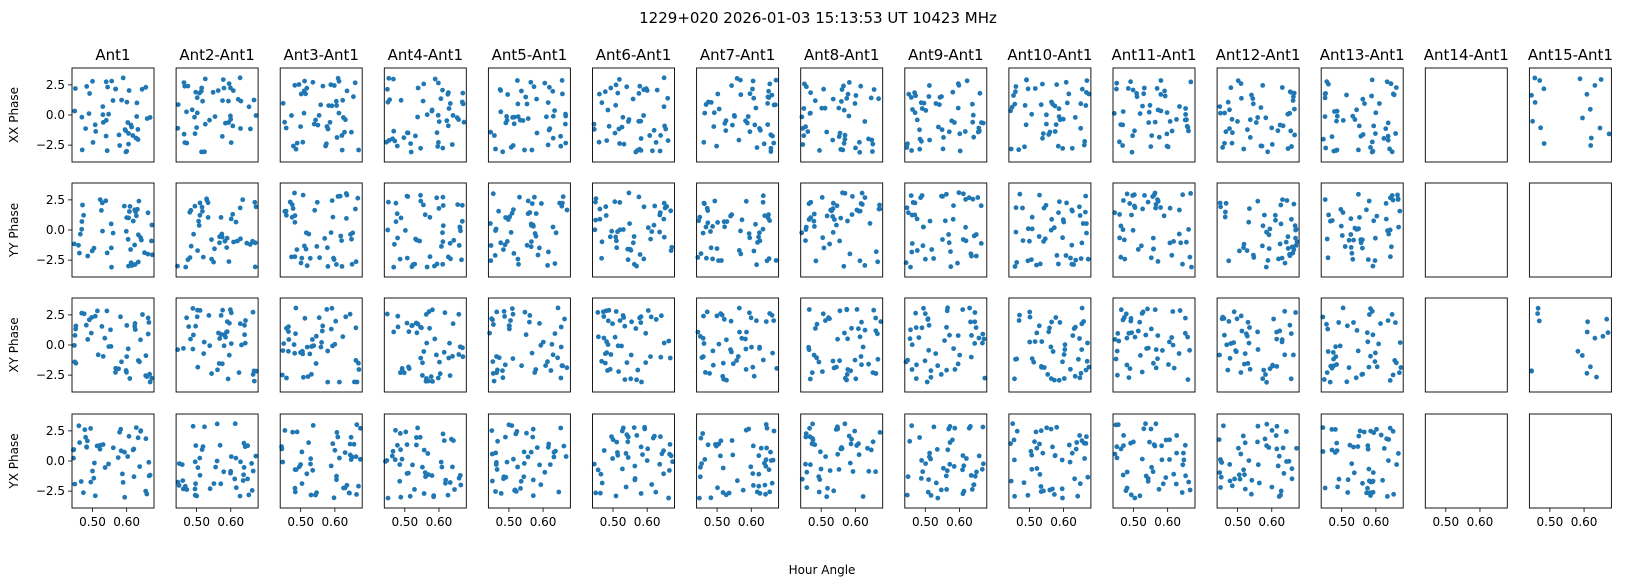  Describe the element at coordinates (1153, 115) in the screenshot. I see `panel` at that location.